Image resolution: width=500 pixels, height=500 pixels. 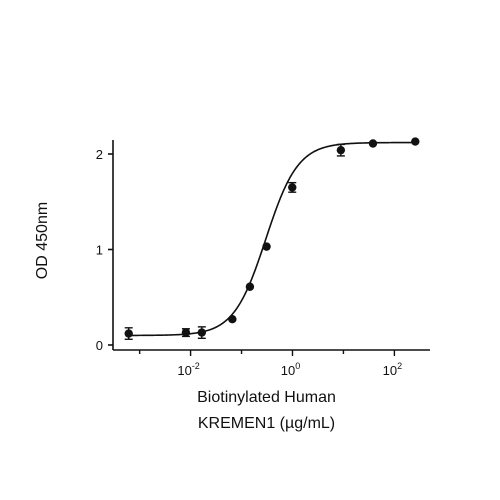 What do you see at coordinates (99, 345) in the screenshot?
I see `y-tick-label: 0` at bounding box center [99, 345].